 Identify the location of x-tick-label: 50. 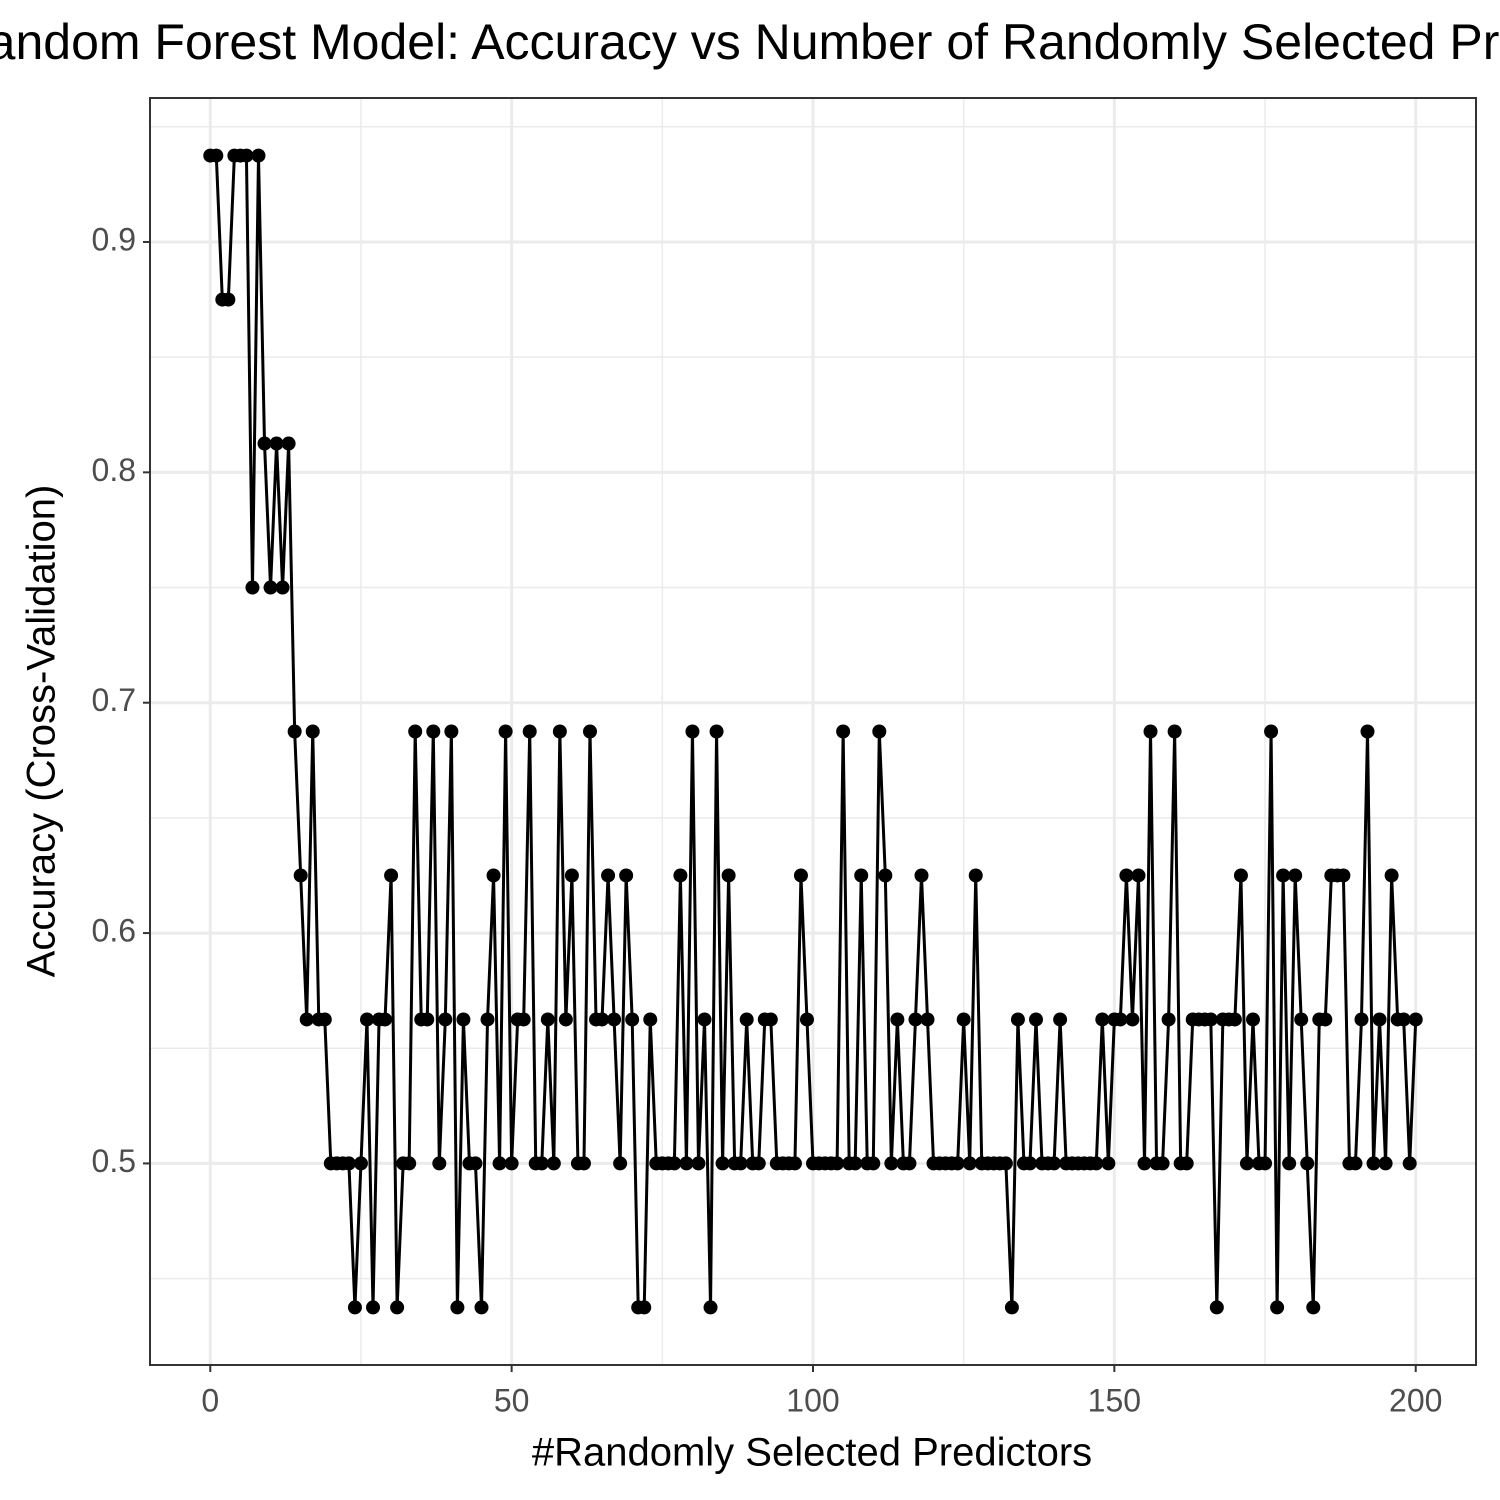
(512, 1400).